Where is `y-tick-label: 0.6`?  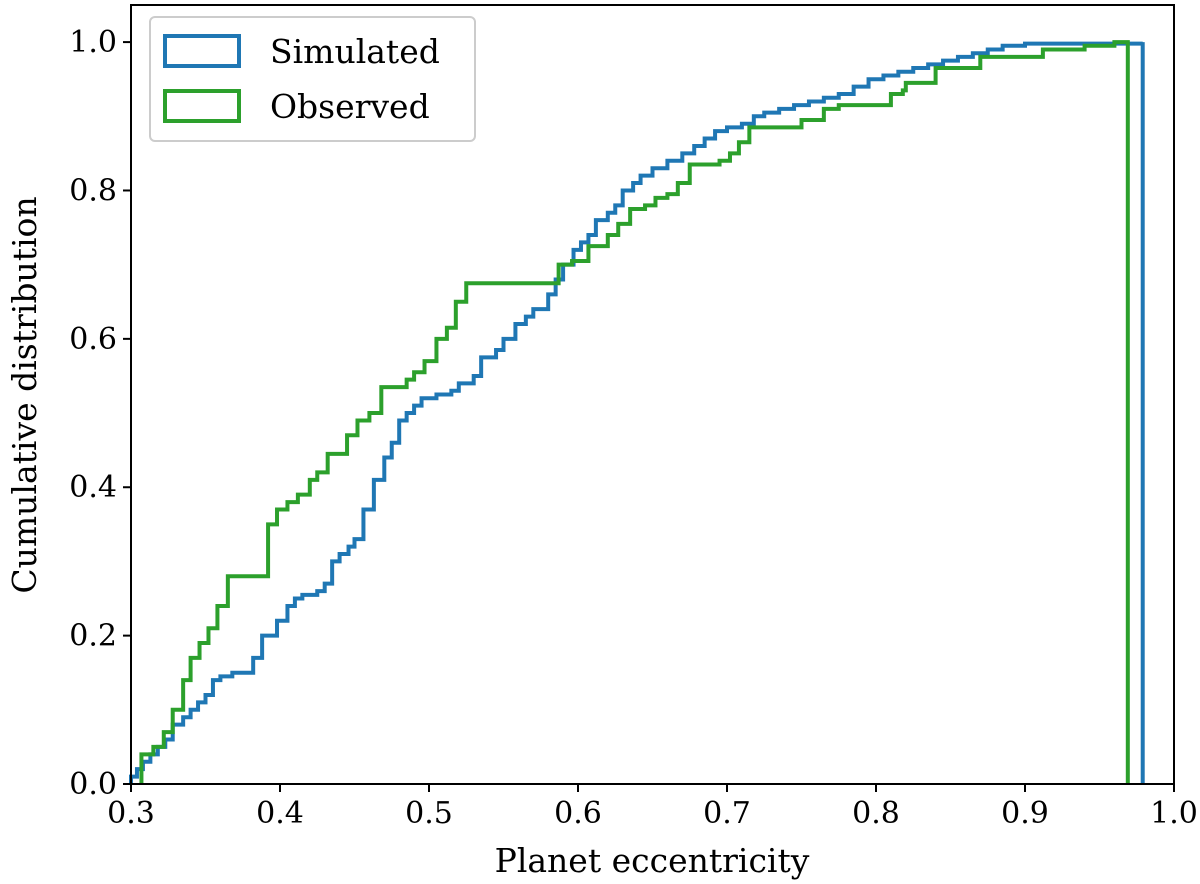
y-tick-label: 0.6 is located at coordinates (93, 339).